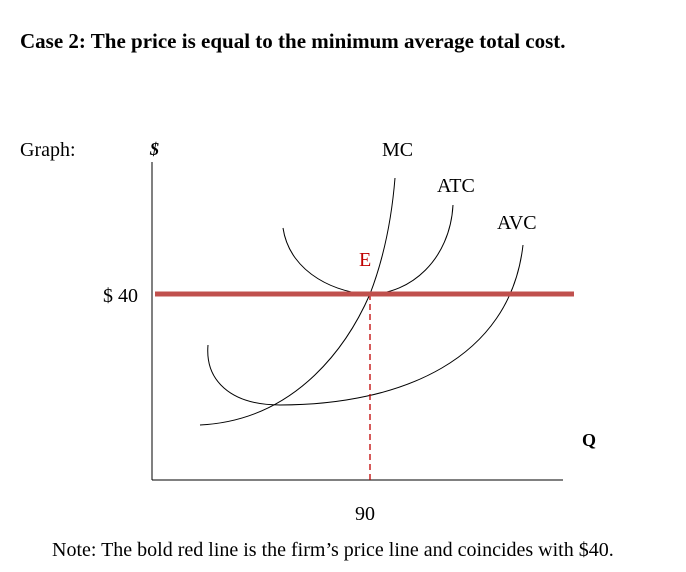 Image resolution: width=686 pixels, height=572 pixels. What do you see at coordinates (297, 301) in the screenshot?
I see `mc-curve` at bounding box center [297, 301].